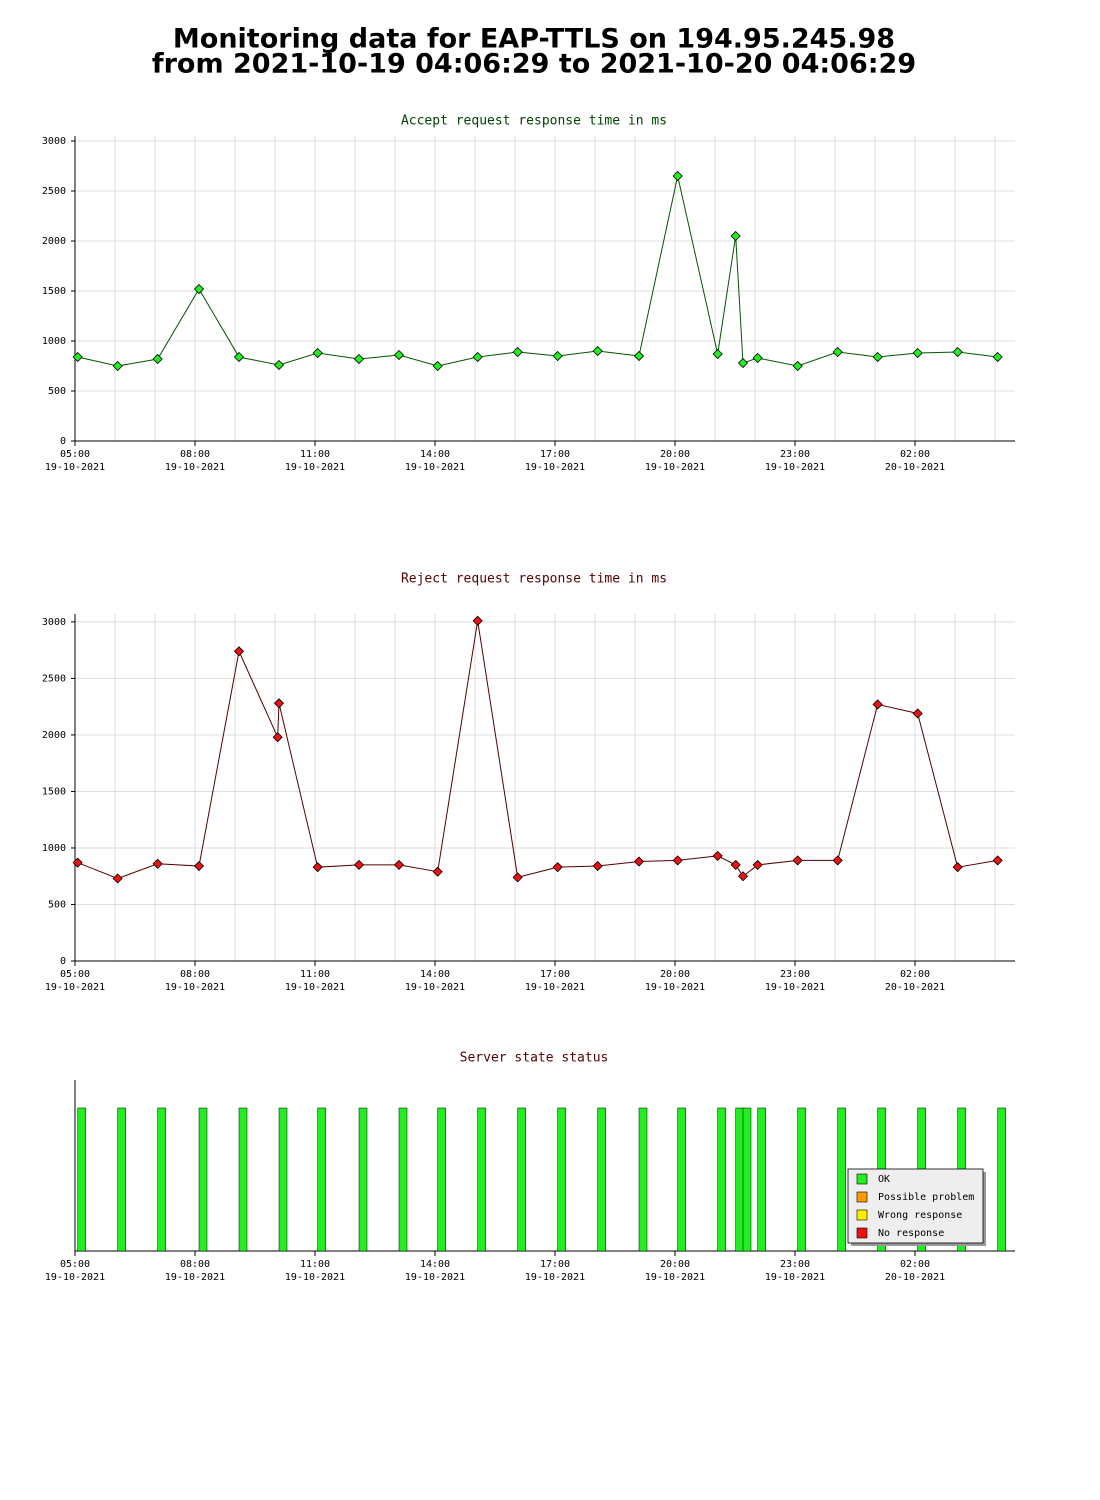 This screenshot has height=1500, width=1100. What do you see at coordinates (926, 1197) in the screenshot?
I see `legend-label: Possible problem` at bounding box center [926, 1197].